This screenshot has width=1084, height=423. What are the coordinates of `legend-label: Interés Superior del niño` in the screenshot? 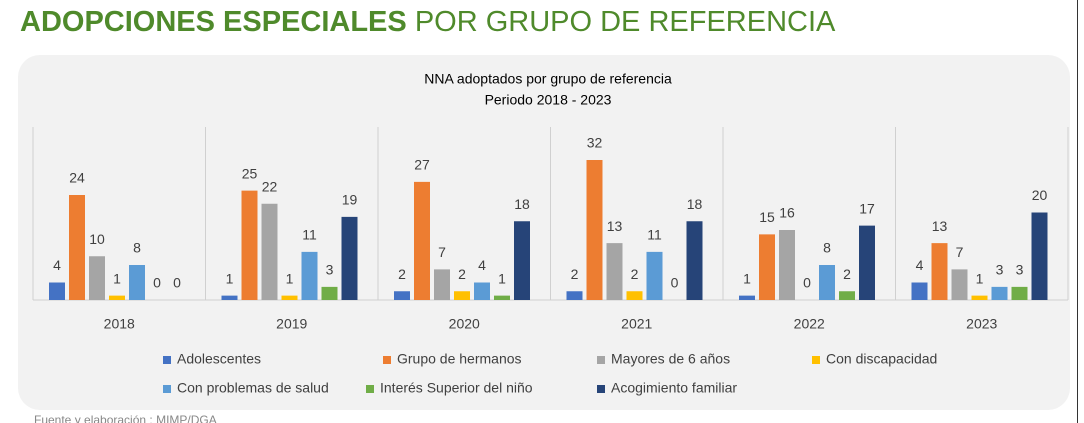 It's located at (456, 388).